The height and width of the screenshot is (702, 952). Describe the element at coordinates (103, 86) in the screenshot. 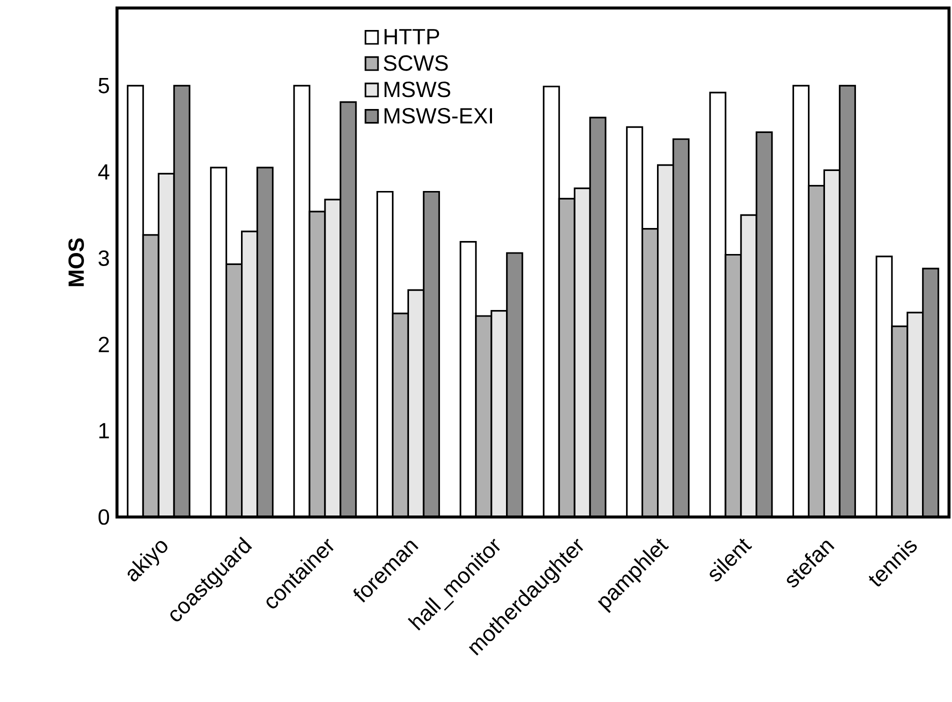

I see `y-tick-label: 5` at that location.